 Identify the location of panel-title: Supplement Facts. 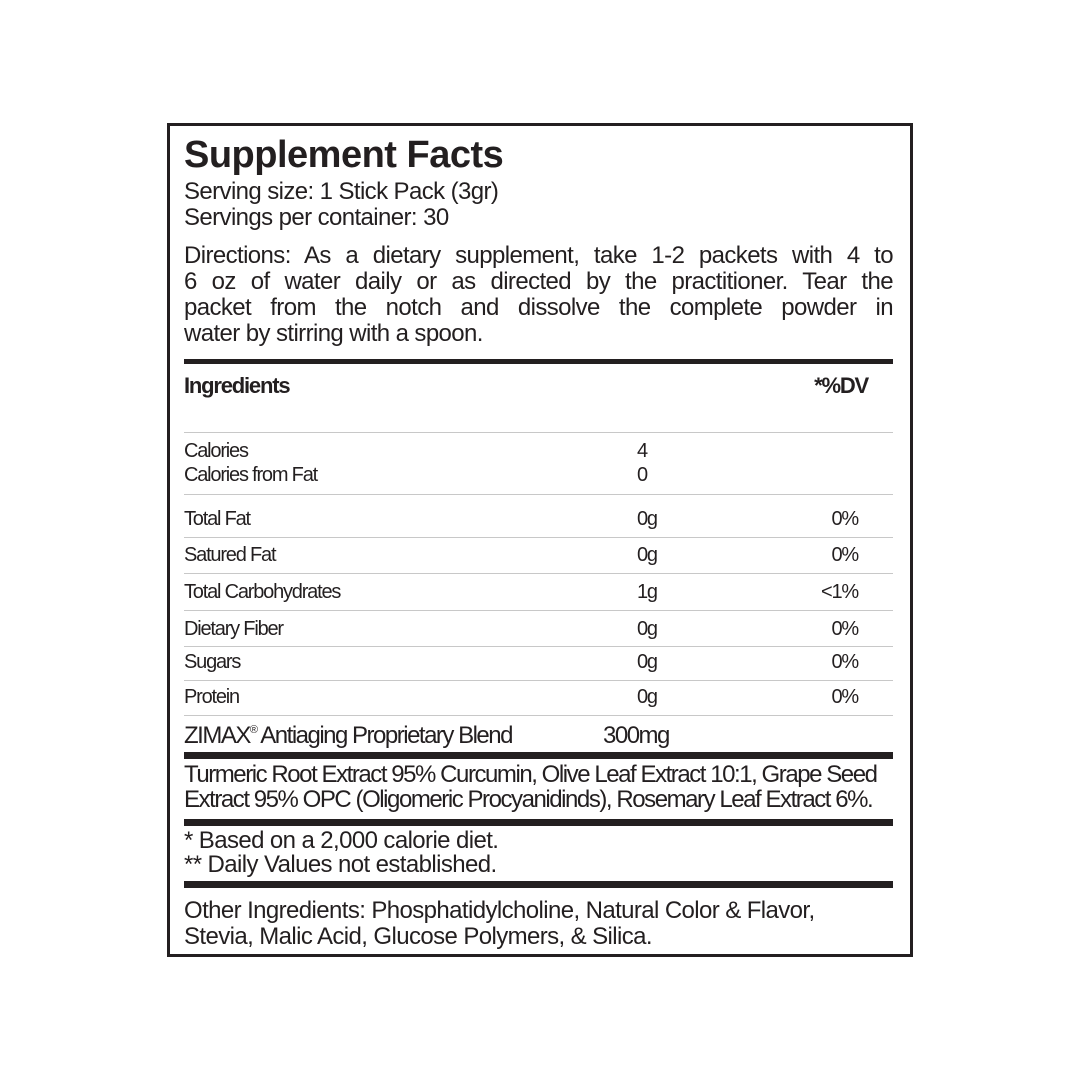
(344, 155).